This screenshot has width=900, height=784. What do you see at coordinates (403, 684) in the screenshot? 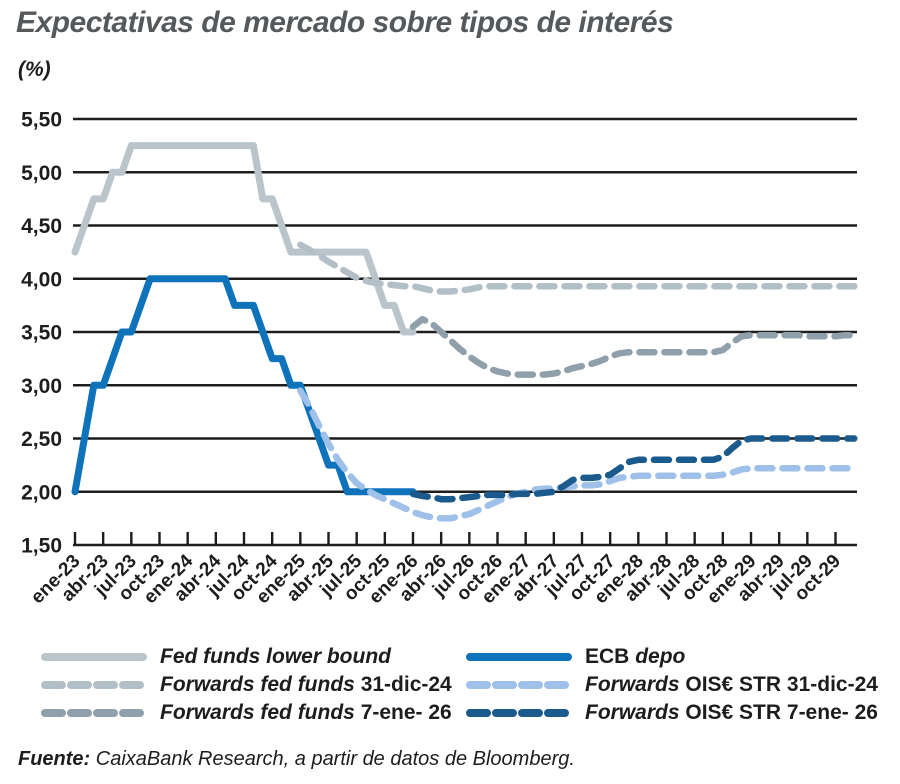
I see `legend-label-part: 31-dic-24` at bounding box center [403, 684].